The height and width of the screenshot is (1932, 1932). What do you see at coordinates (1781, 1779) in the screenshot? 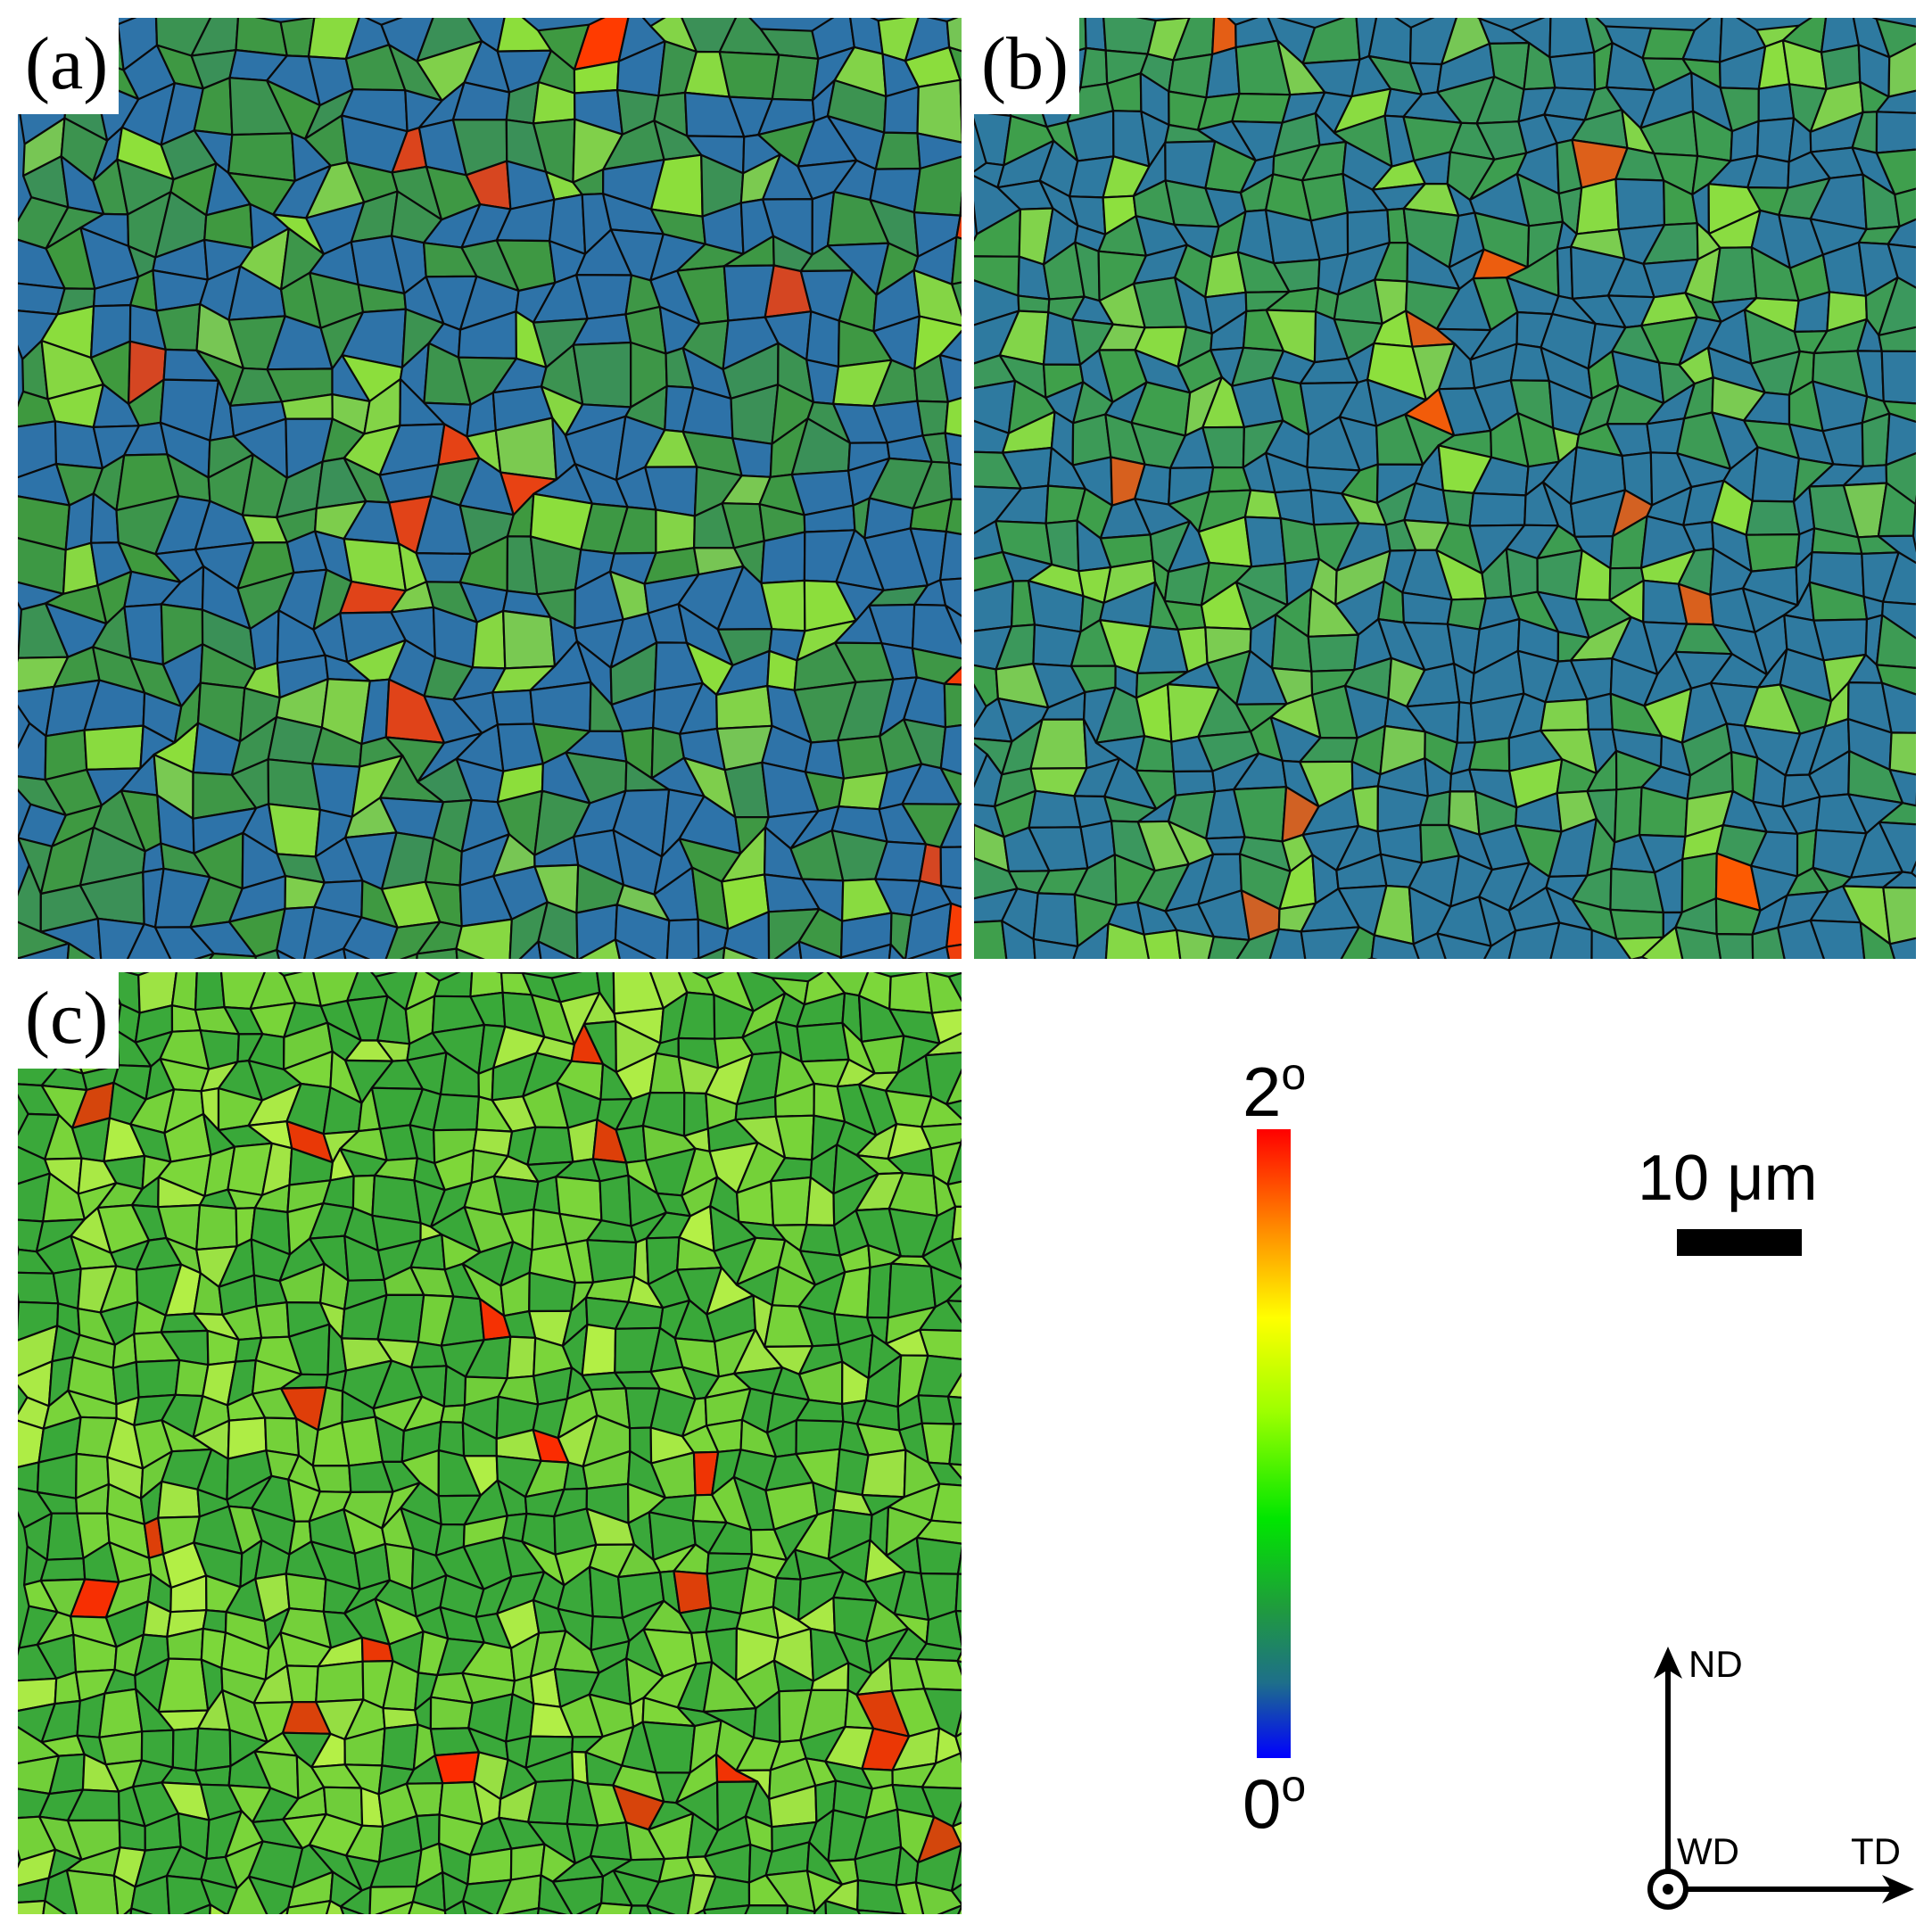
I see `reference-axes` at bounding box center [1781, 1779].